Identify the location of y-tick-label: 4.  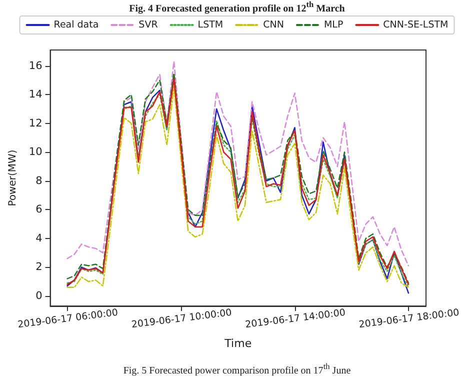
(39, 238).